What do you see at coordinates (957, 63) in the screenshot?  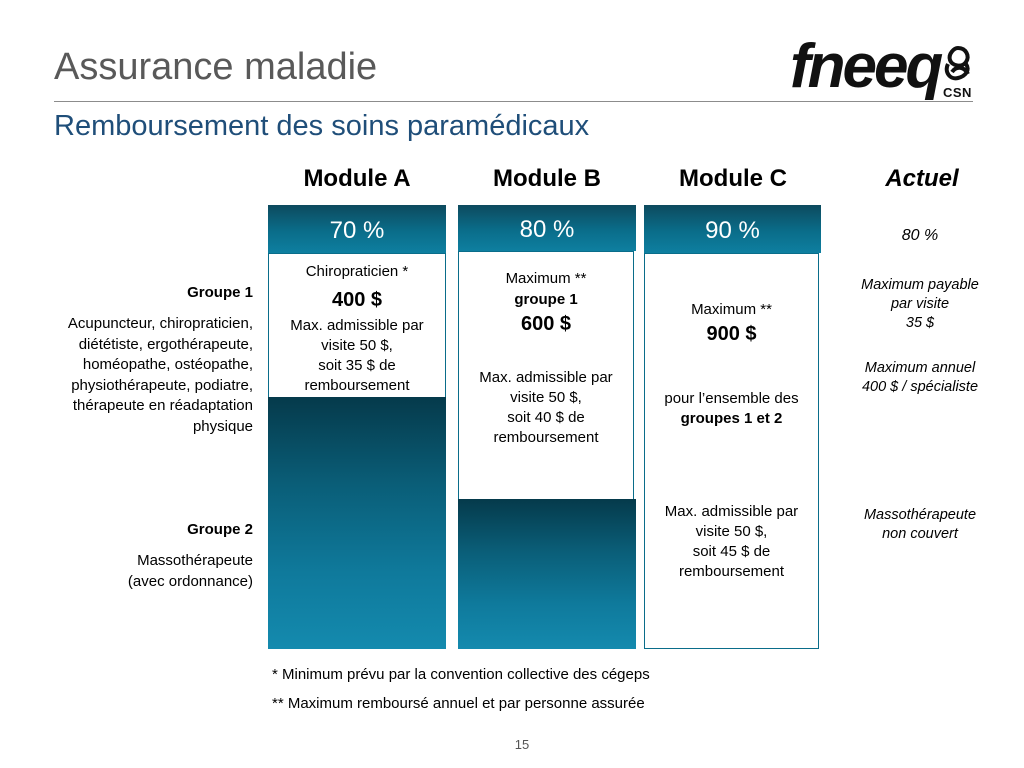 I see `logo-knot-icon` at bounding box center [957, 63].